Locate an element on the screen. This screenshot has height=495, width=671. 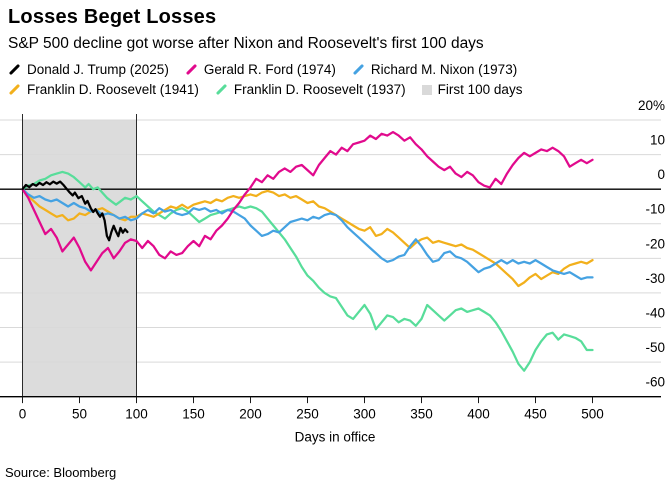
legend-item: Franklin D. Roosevelt (1941) is located at coordinates (103, 89).